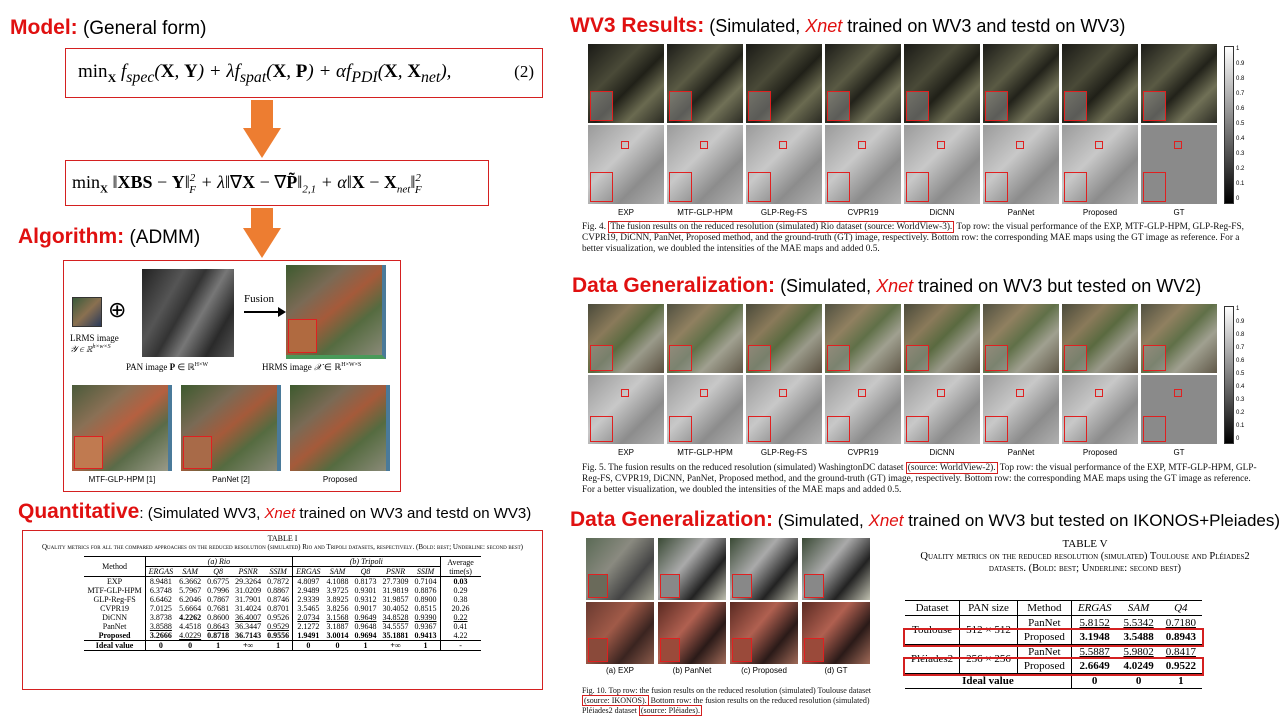  What do you see at coordinates (218, 626) in the screenshot?
I see `table1-cell: 0.8643` at bounding box center [218, 626].